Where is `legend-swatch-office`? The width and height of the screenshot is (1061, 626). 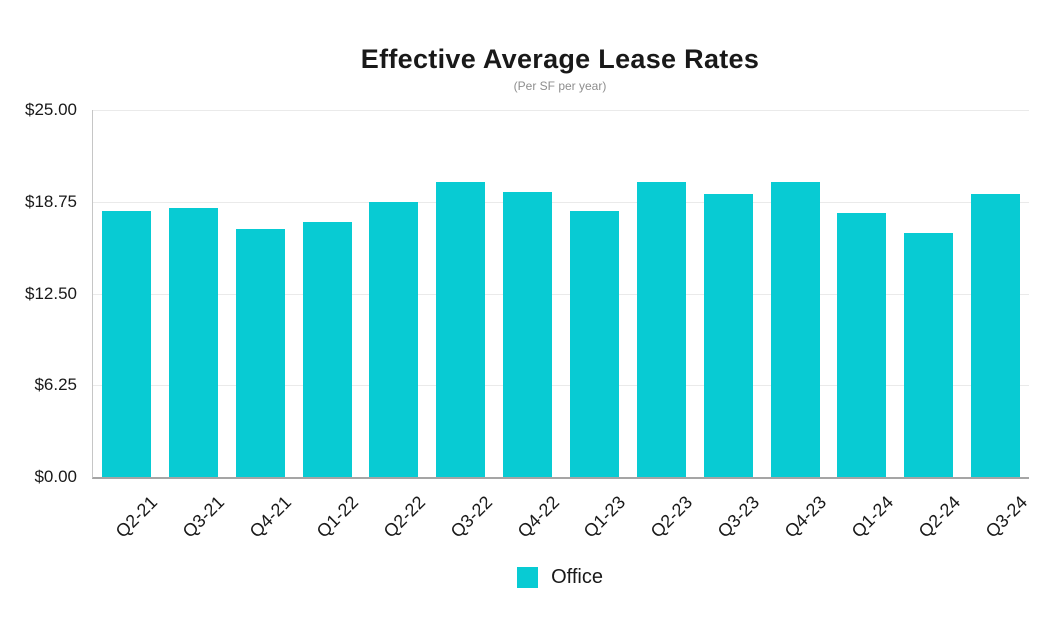 legend-swatch-office is located at coordinates (528, 577).